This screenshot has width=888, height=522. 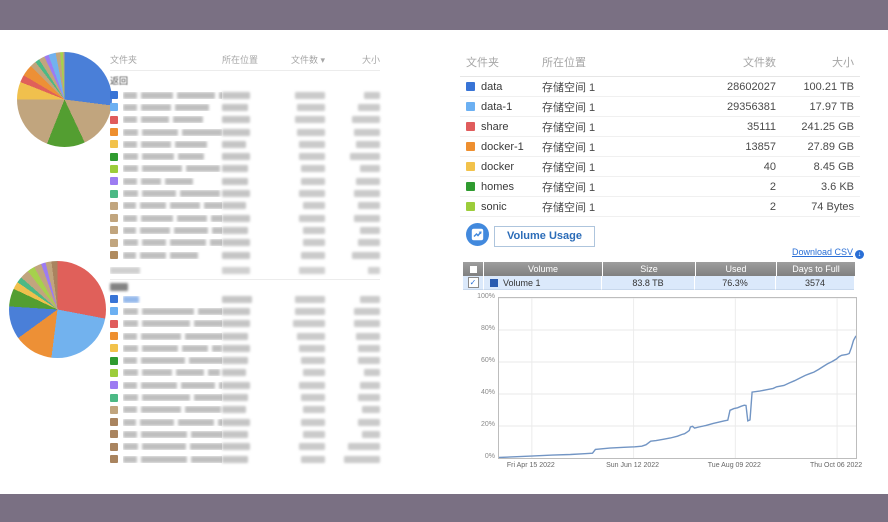 I want to click on column-header-volume: Volume, so click(x=543, y=269).